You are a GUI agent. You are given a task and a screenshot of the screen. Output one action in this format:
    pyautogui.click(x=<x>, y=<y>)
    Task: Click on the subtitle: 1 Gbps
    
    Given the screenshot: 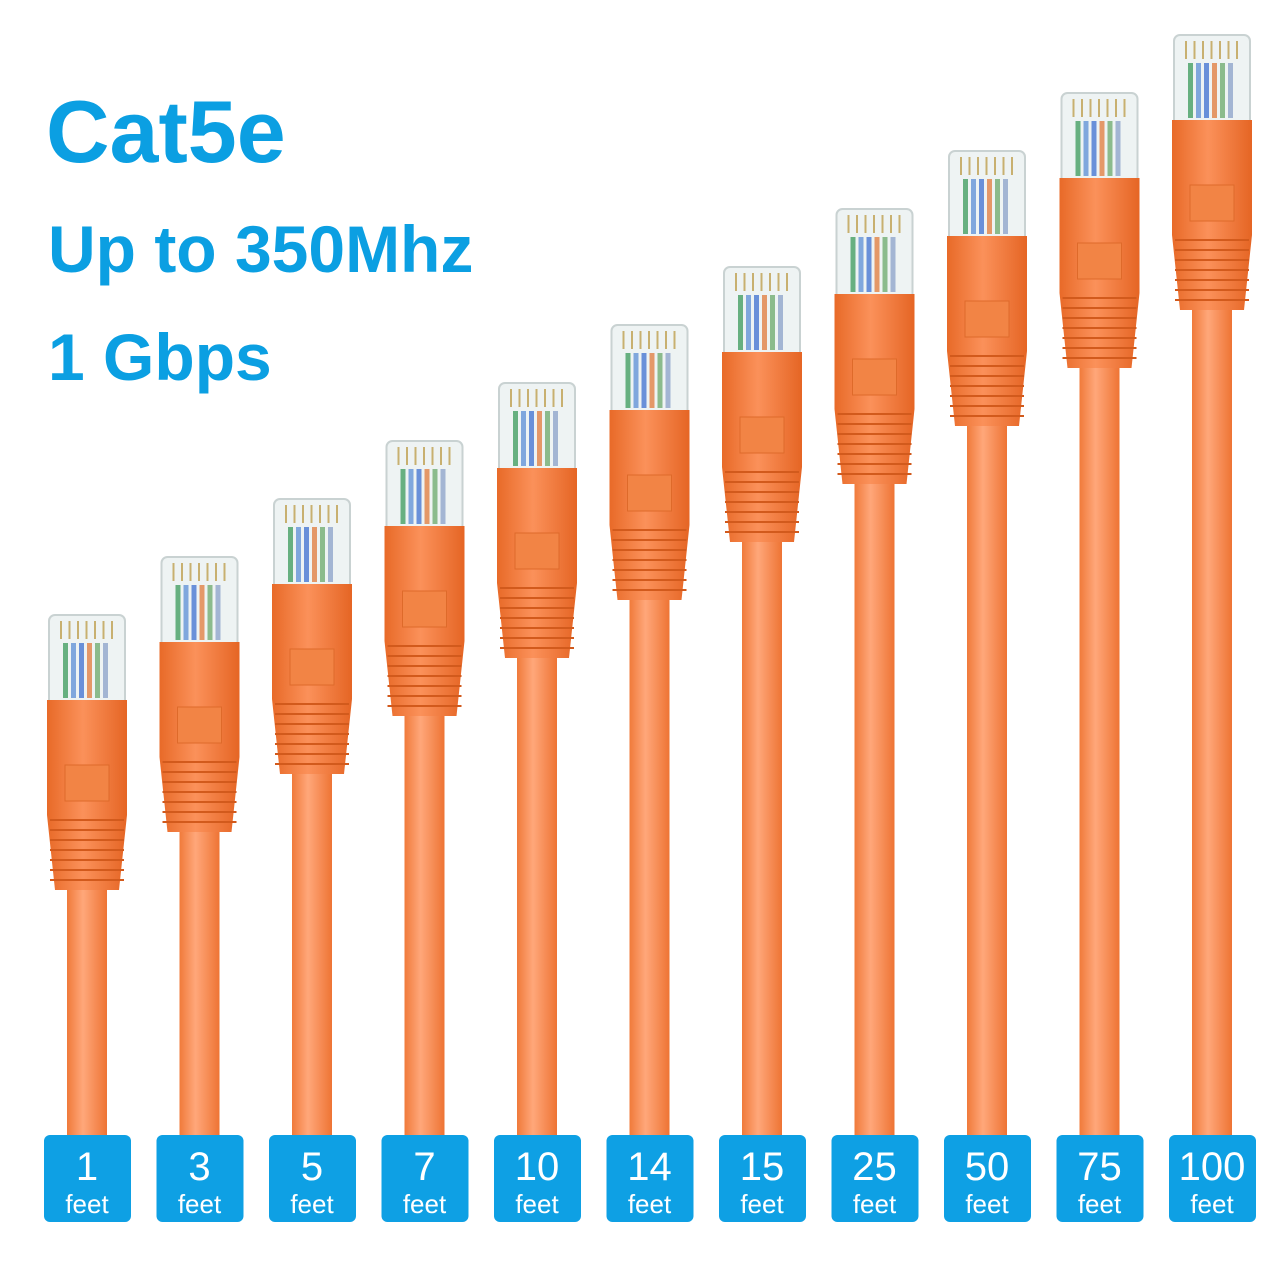 What is the action you would take?
    pyautogui.click(x=160, y=357)
    